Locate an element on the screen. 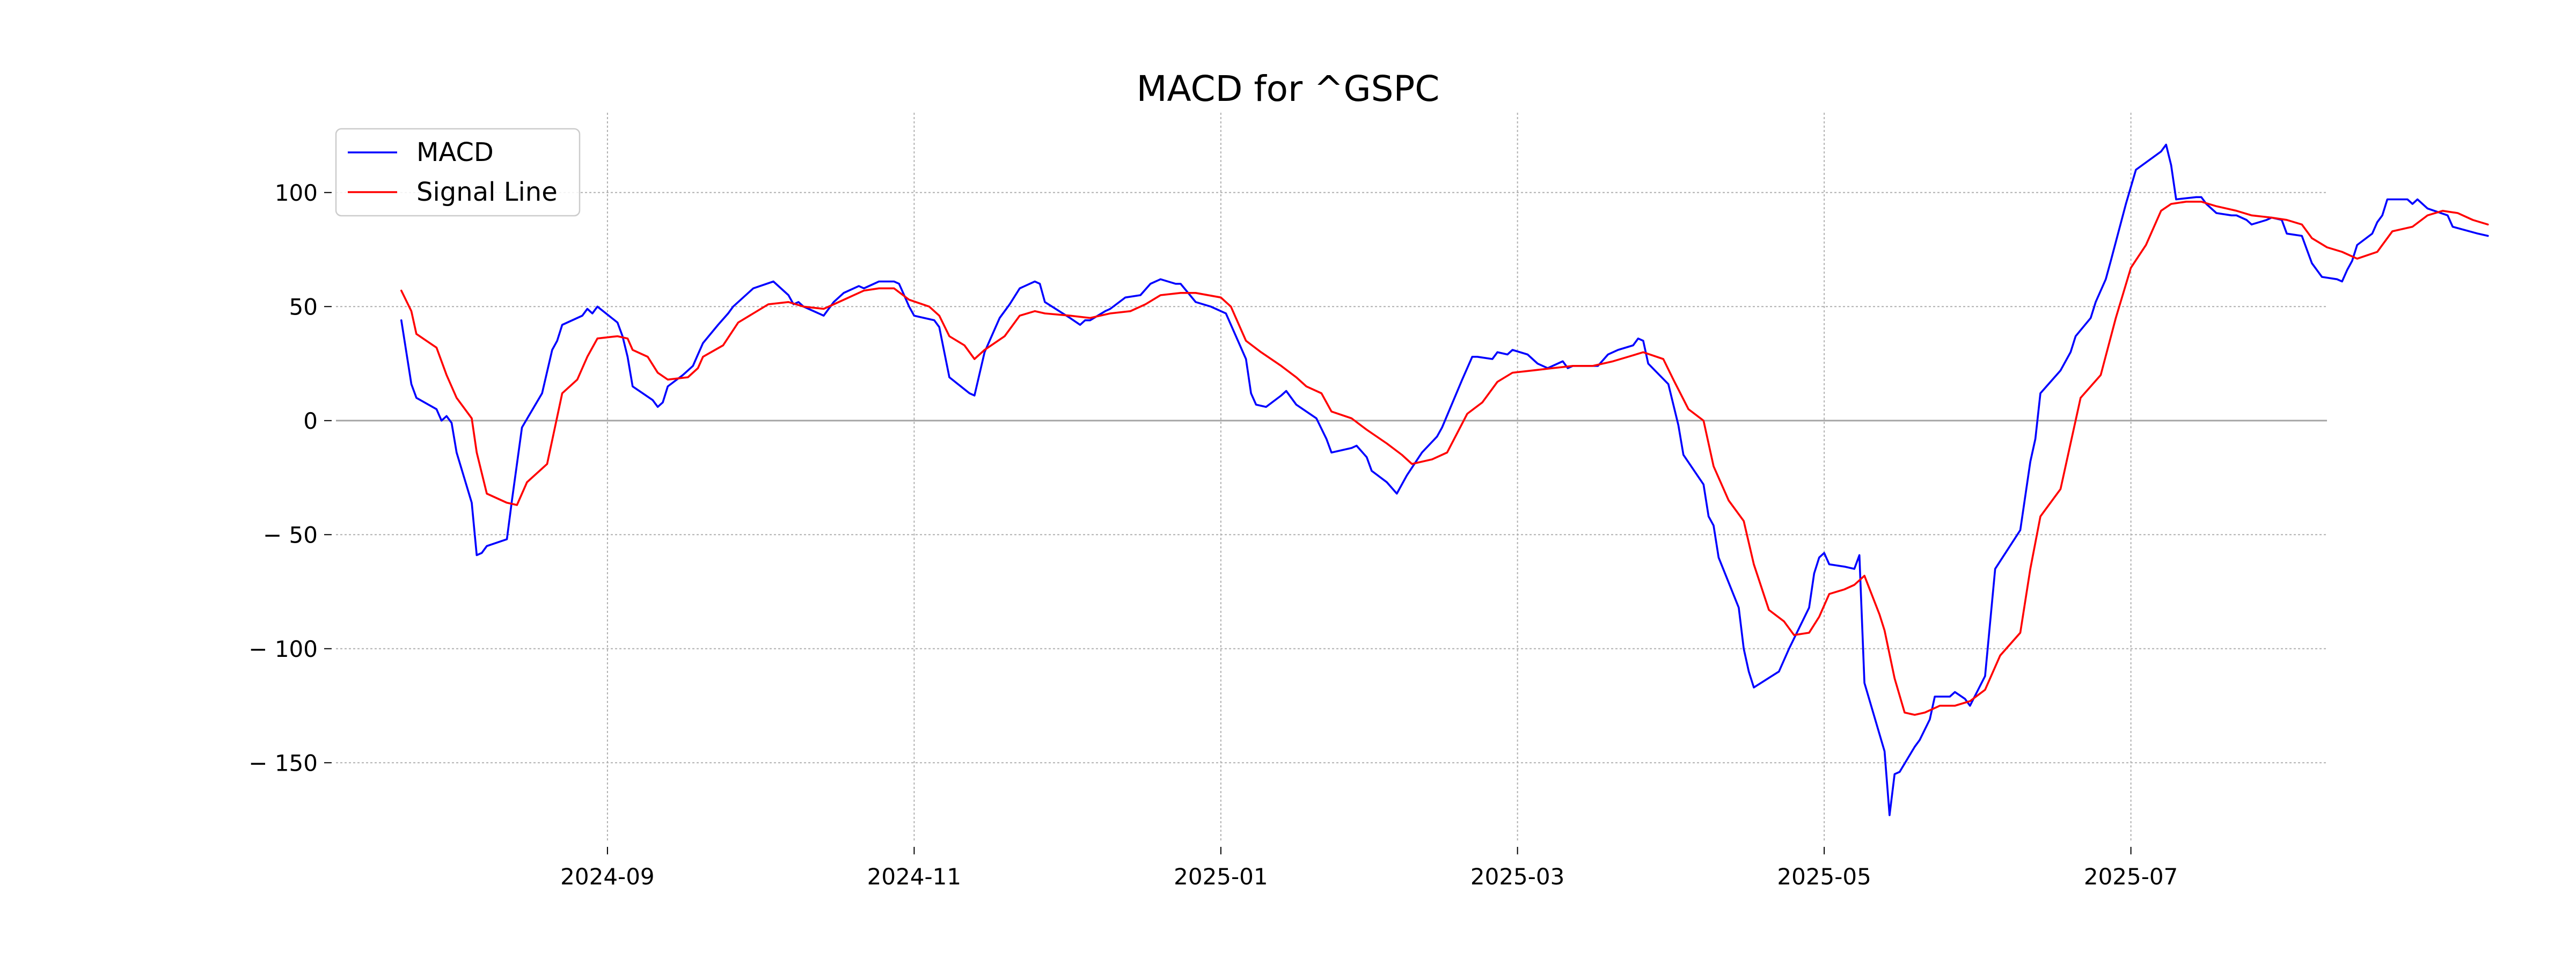  x-tick-label: 2024-09 is located at coordinates (607, 876).